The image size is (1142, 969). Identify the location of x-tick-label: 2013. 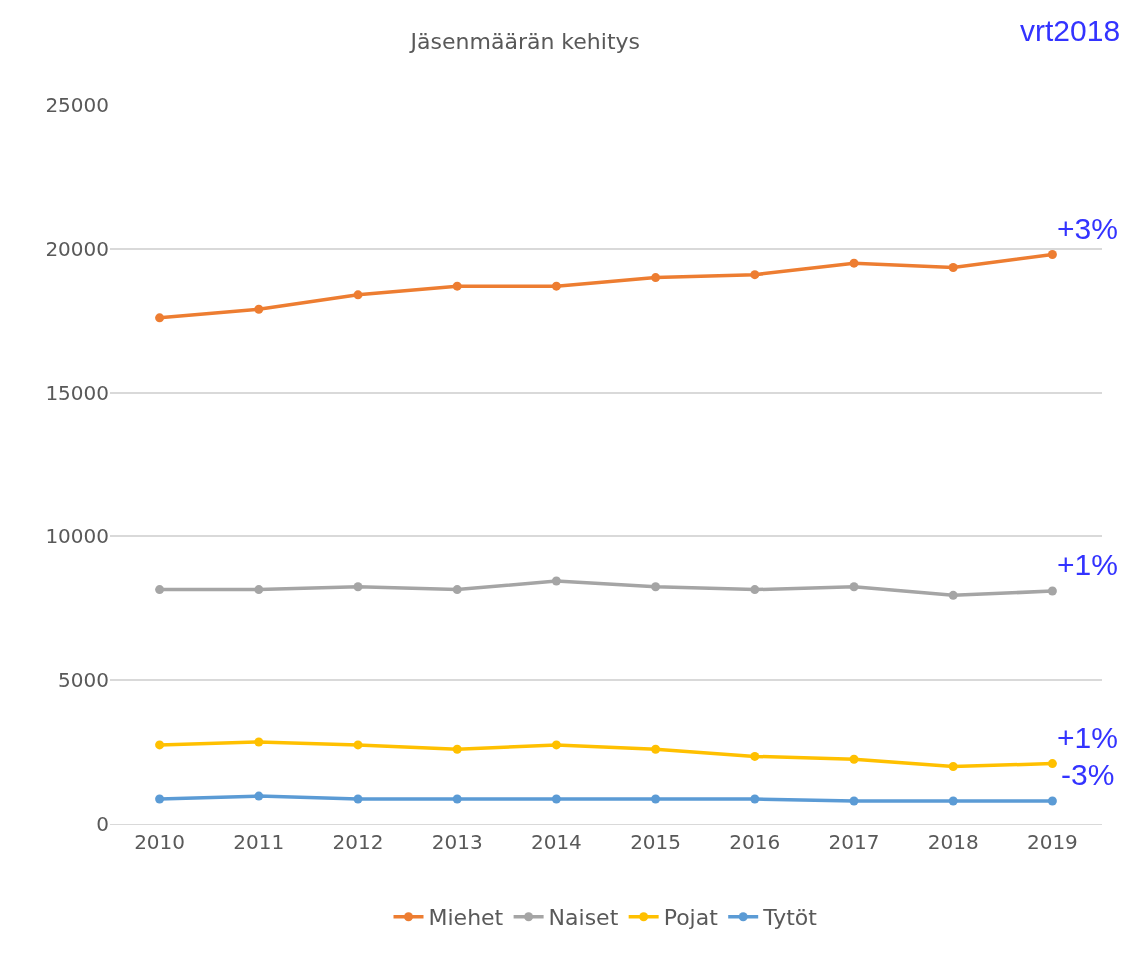
(457, 842).